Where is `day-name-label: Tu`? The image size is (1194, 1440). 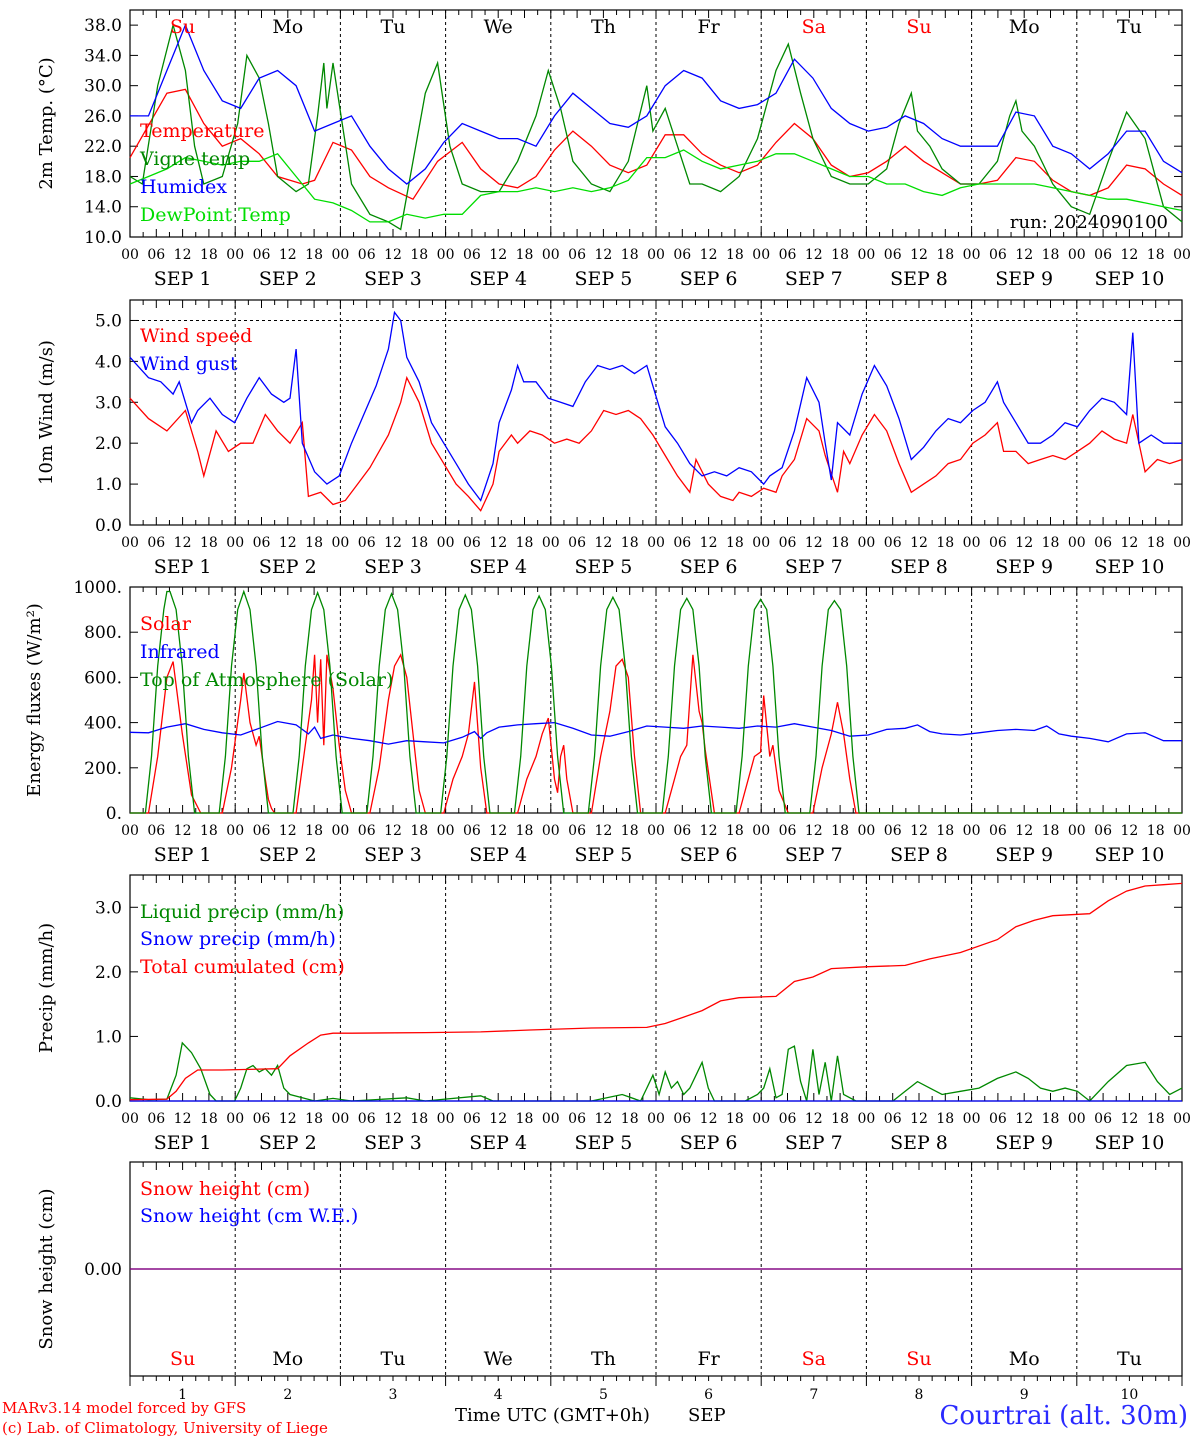
day-name-label: Tu is located at coordinates (393, 1359).